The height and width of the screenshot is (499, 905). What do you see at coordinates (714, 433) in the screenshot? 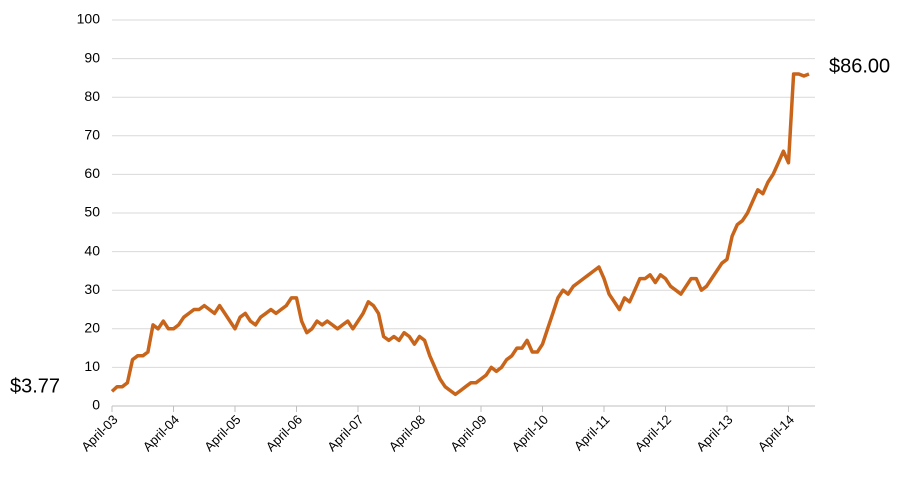
I see `x-tick-label: April-13` at bounding box center [714, 433].